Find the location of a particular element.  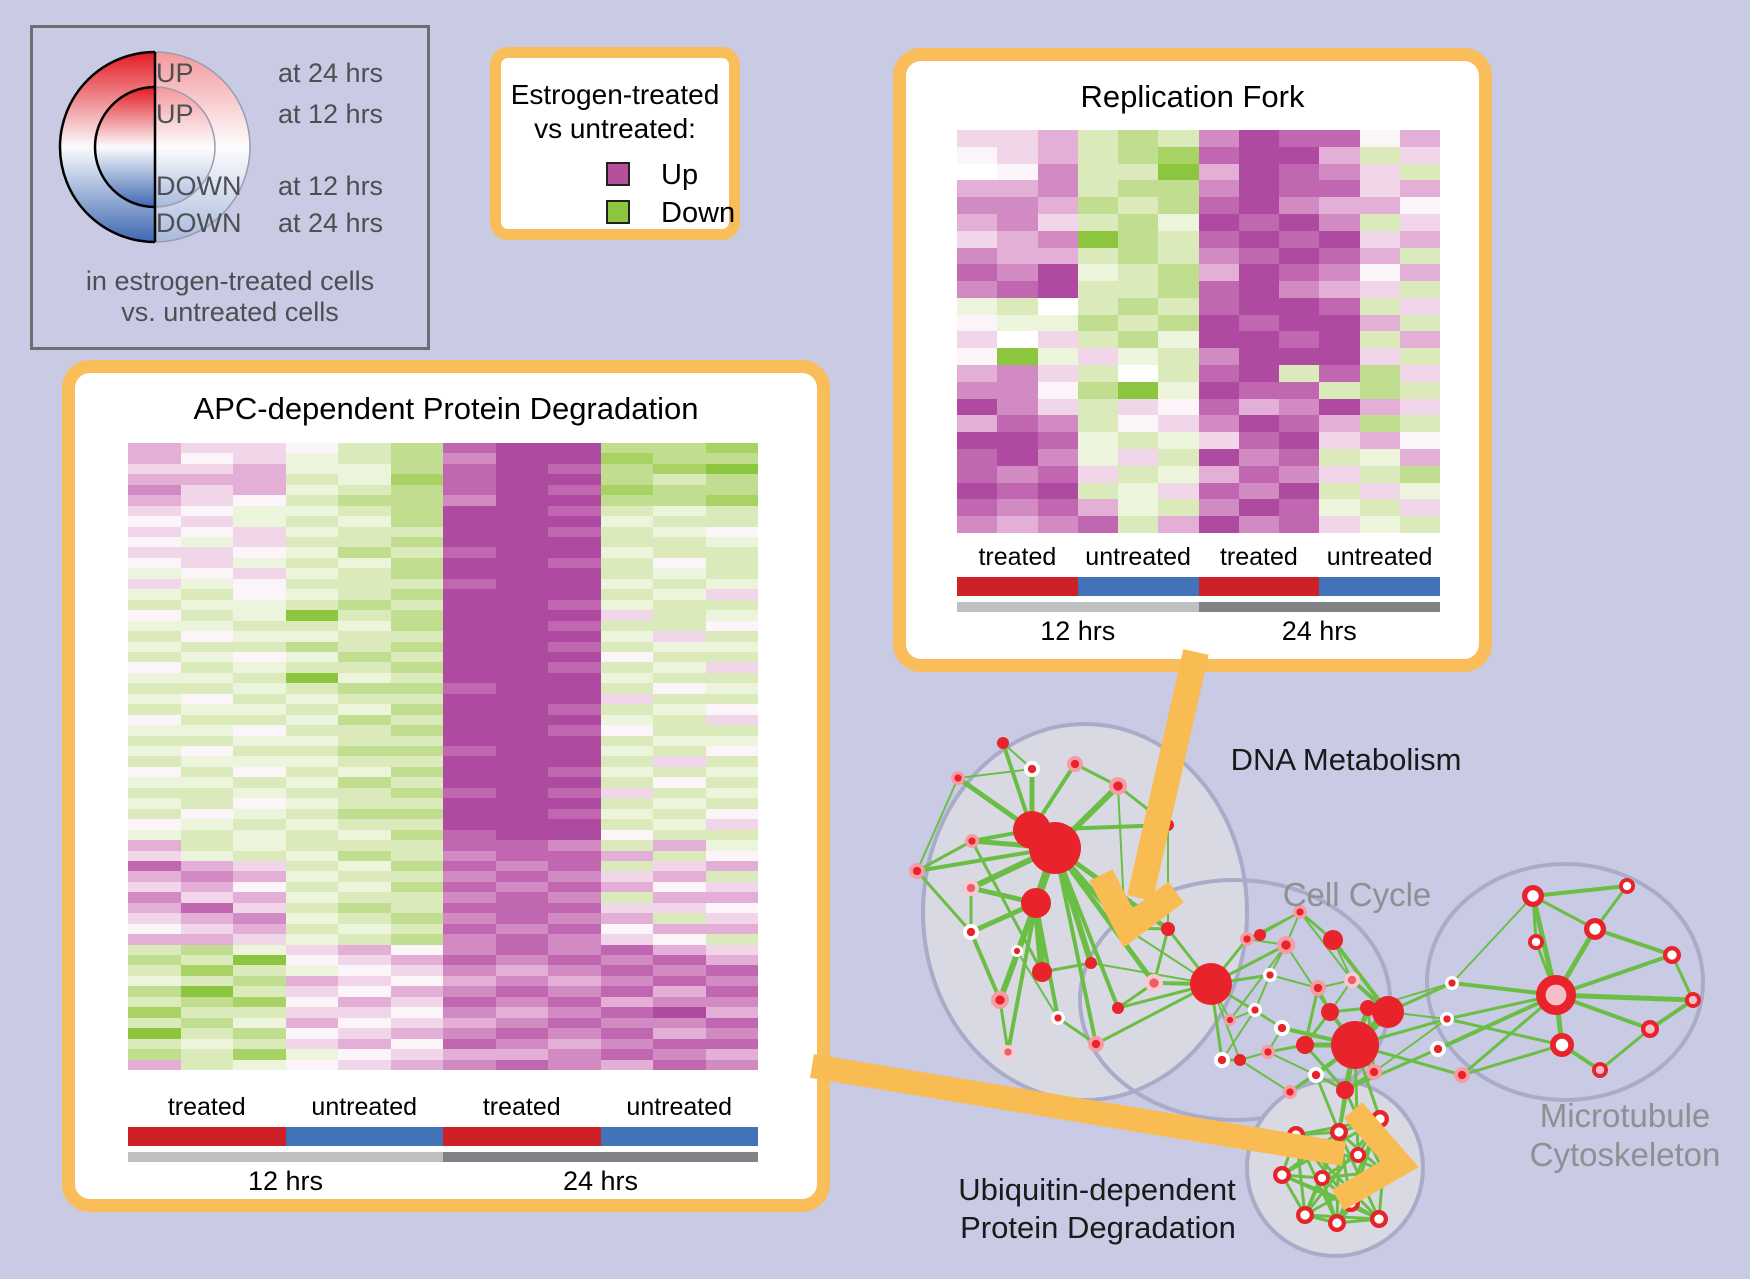

inner-right-outline is located at coordinates (185, 147).